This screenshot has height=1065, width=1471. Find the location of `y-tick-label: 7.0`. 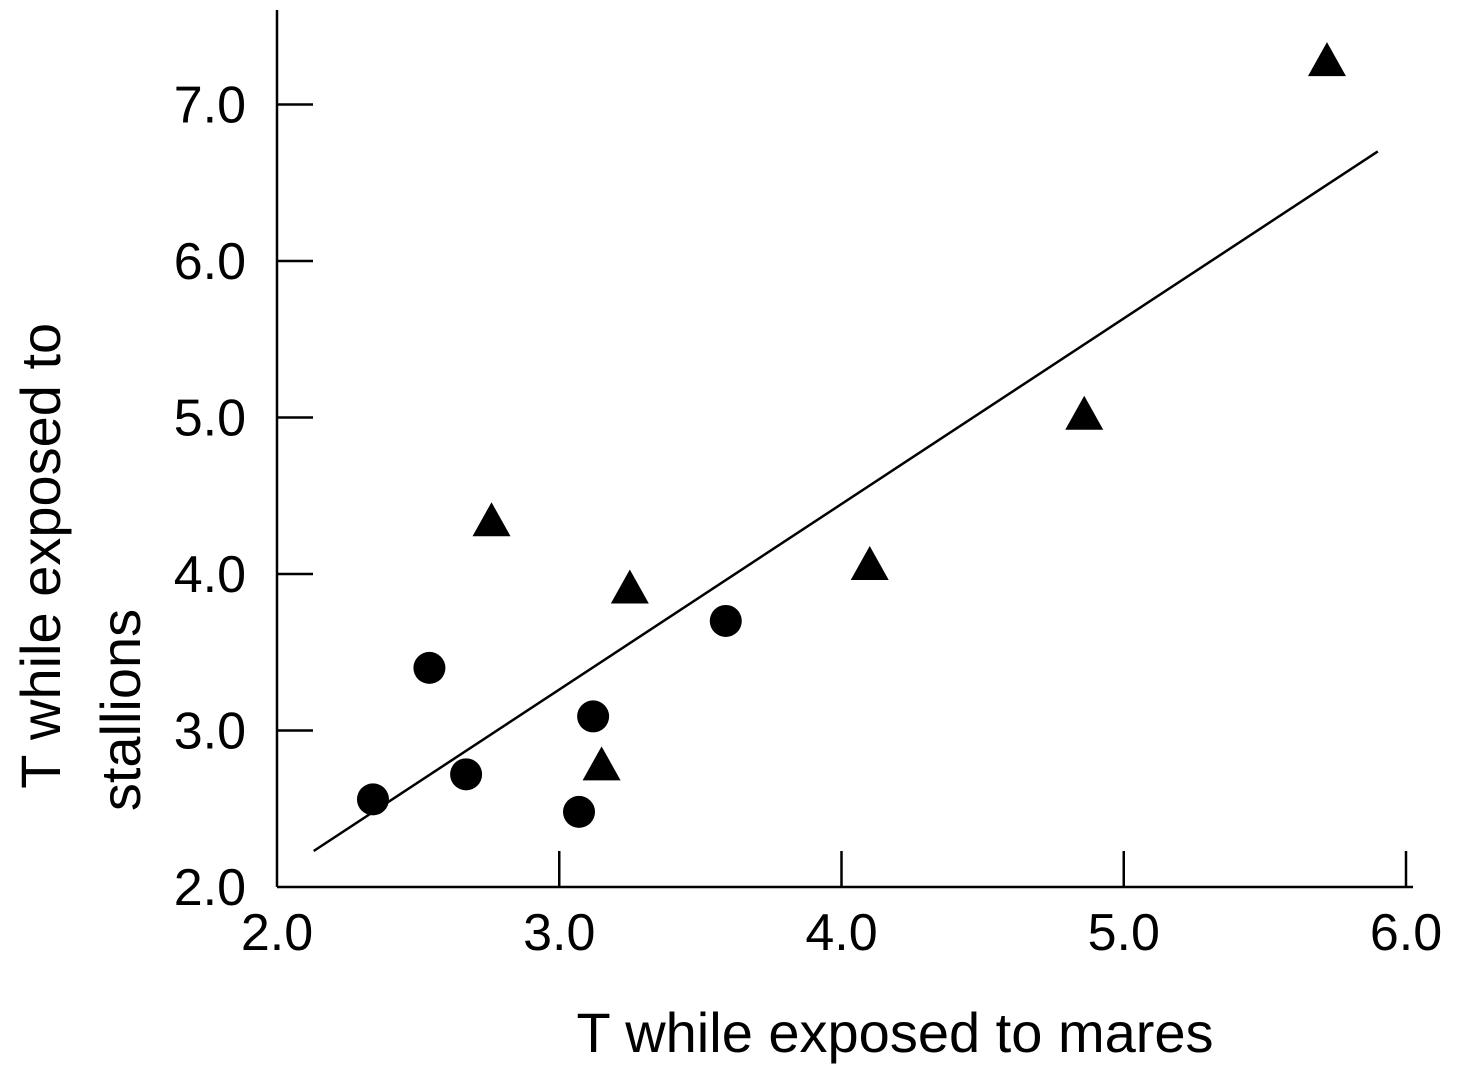

y-tick-label: 7.0 is located at coordinates (210, 106).